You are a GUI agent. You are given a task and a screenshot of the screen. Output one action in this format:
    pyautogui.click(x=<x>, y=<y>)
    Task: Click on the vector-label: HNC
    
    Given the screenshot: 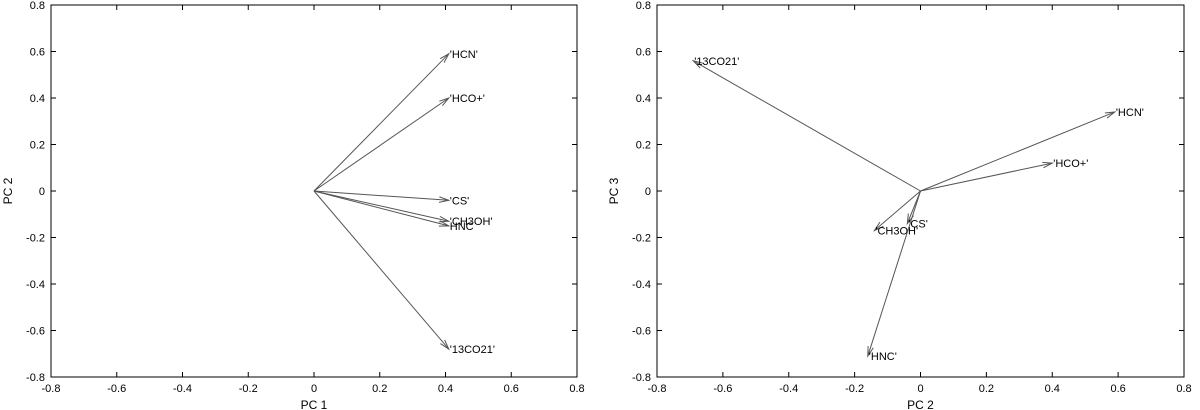 What is the action you would take?
    pyautogui.click(x=462, y=227)
    